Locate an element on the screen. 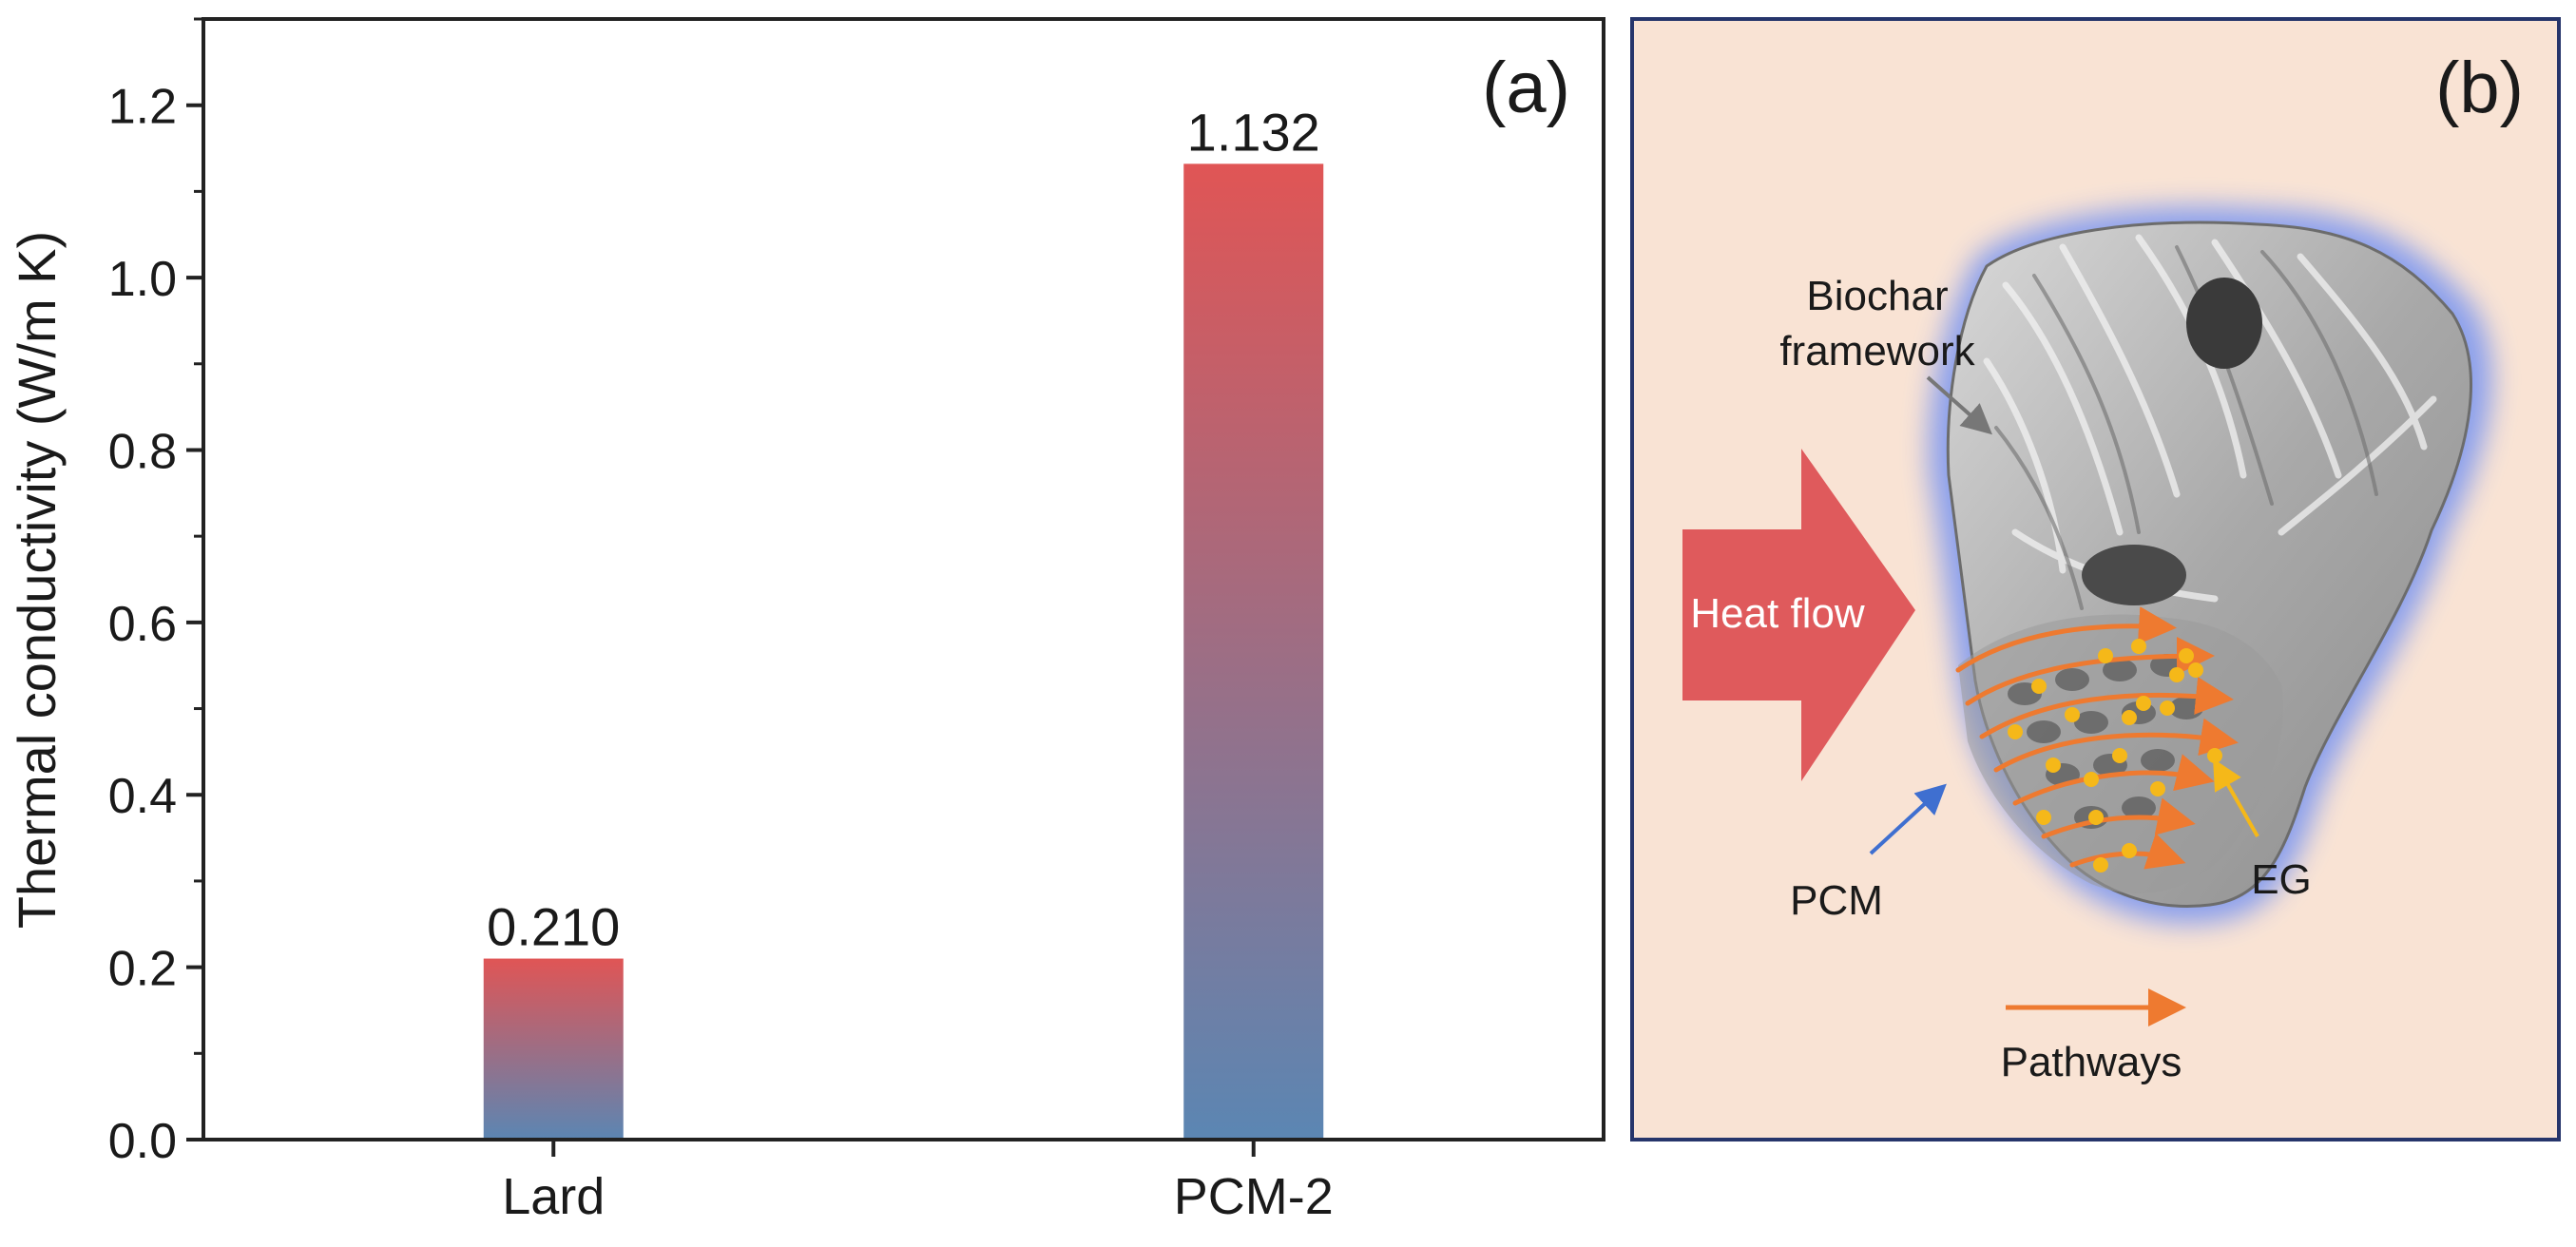 The image size is (2576, 1247). x-tick-label: Lard is located at coordinates (554, 1196).